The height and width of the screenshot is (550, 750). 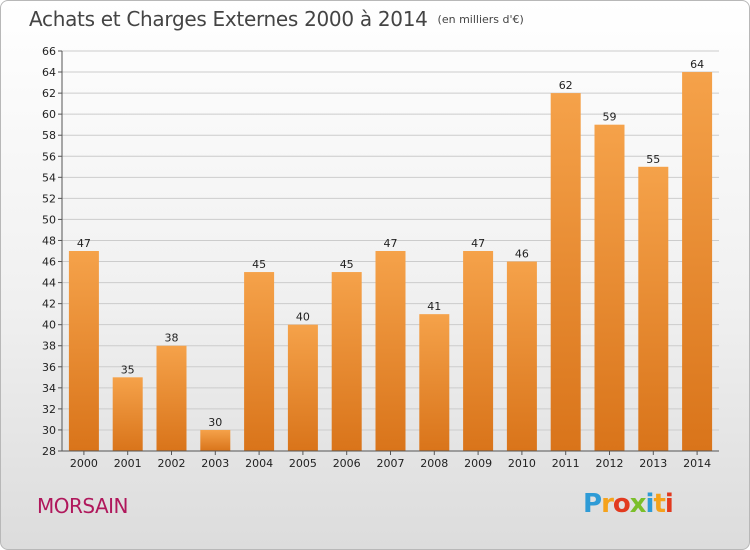 What do you see at coordinates (172, 463) in the screenshot?
I see `x-tick-label: 2002` at bounding box center [172, 463].